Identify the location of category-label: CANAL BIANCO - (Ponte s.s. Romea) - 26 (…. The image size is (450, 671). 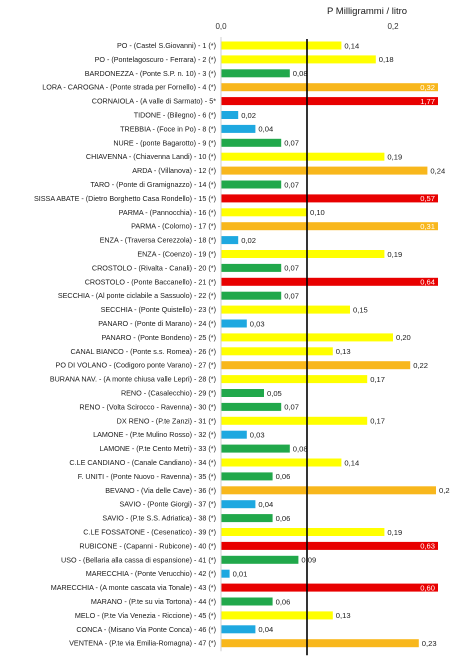
(143, 351).